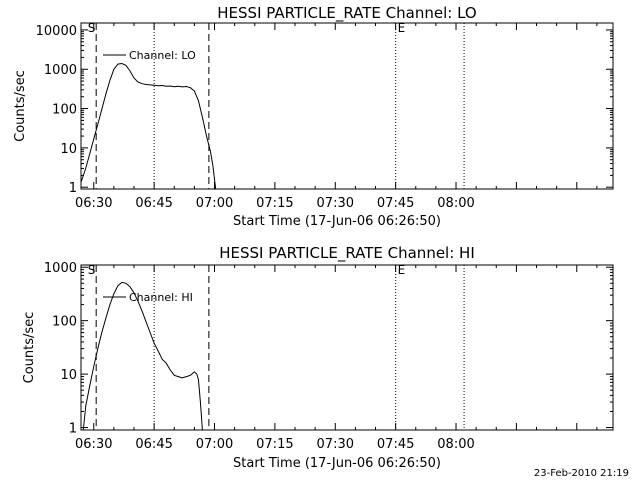 The image size is (640, 480). I want to click on plot-title: HESSI PARTICLE_RATE Channel: HI, so click(347, 253).